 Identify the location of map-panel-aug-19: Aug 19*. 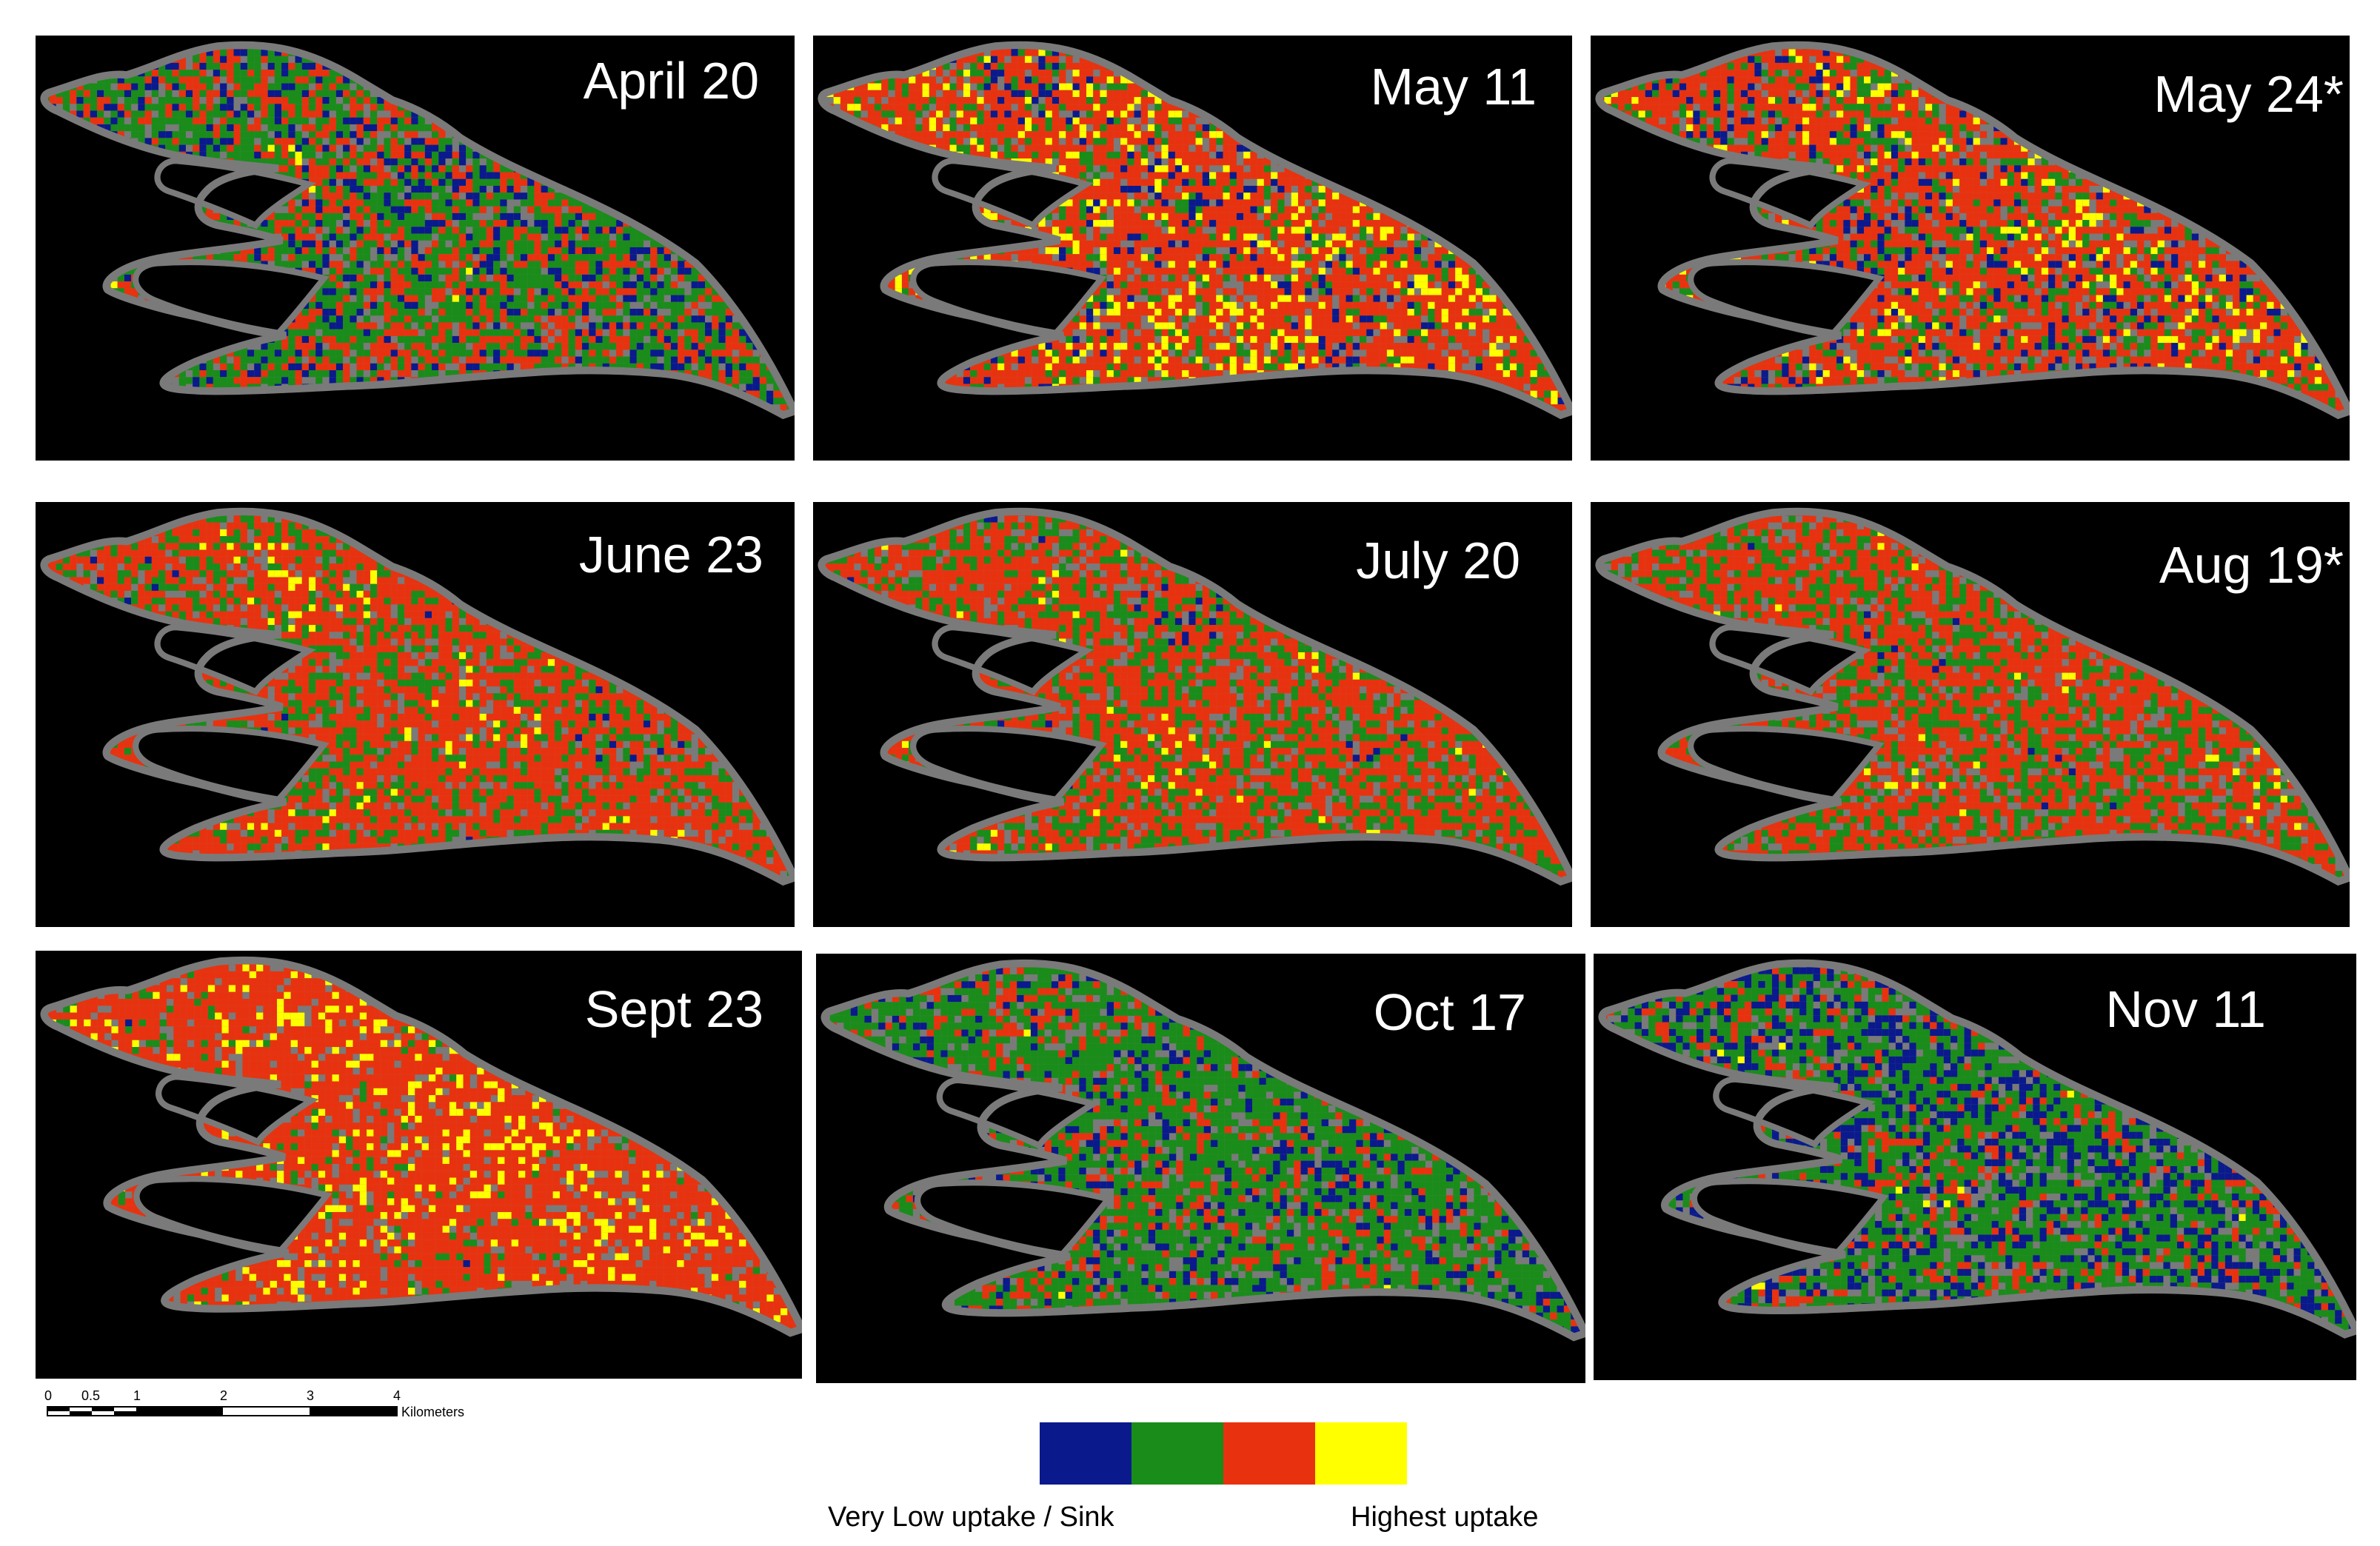
(1970, 714).